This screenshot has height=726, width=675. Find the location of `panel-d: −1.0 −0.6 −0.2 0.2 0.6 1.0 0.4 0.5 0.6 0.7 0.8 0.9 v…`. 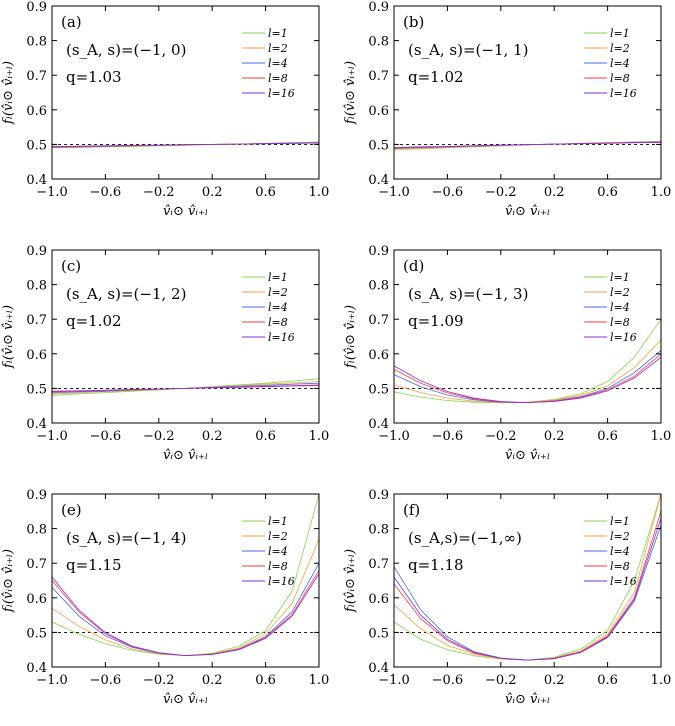

panel-d: −1.0 −0.6 −0.2 0.2 0.6 1.0 0.4 0.5 0.6 0.7 0.8 0.9 v… is located at coordinates (507, 353).